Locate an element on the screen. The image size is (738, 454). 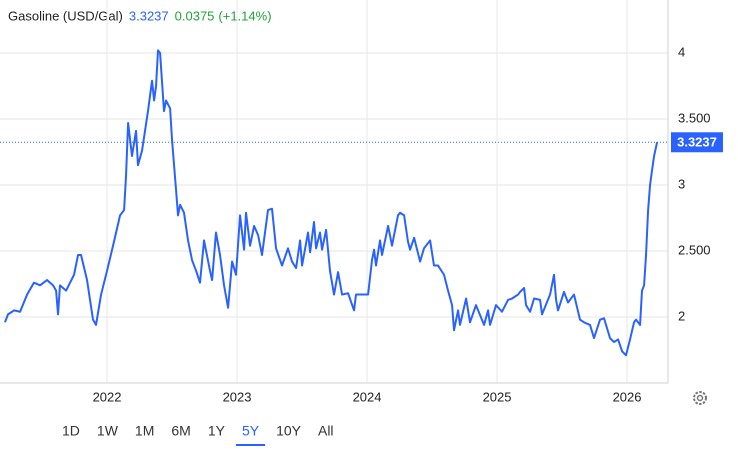
y-tick-label: 3.500 is located at coordinates (694, 117).